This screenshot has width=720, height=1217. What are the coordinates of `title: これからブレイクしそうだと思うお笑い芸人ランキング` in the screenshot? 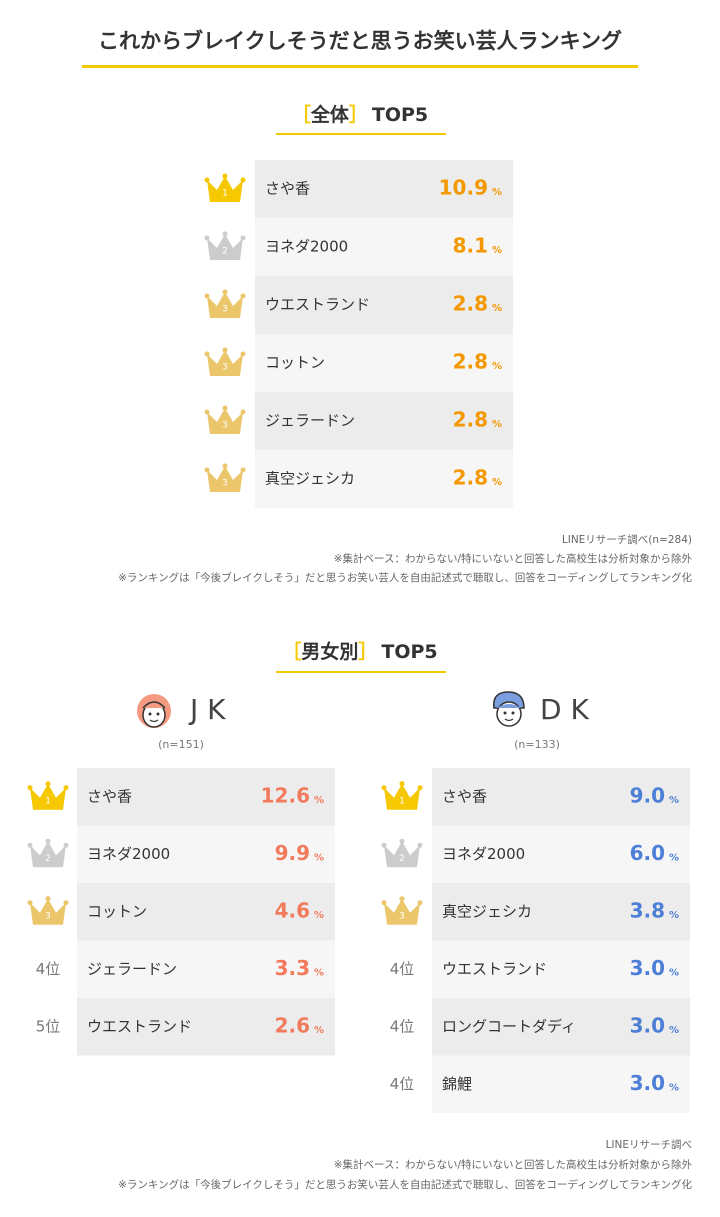 It's located at (360, 41).